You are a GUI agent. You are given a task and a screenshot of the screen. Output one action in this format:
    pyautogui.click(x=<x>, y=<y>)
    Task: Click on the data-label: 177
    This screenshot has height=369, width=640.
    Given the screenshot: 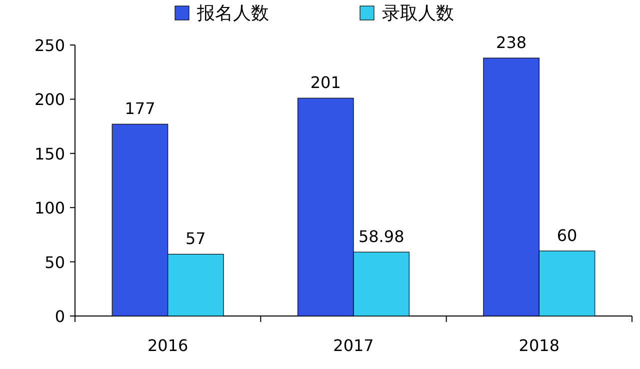 What is the action you would take?
    pyautogui.click(x=140, y=108)
    